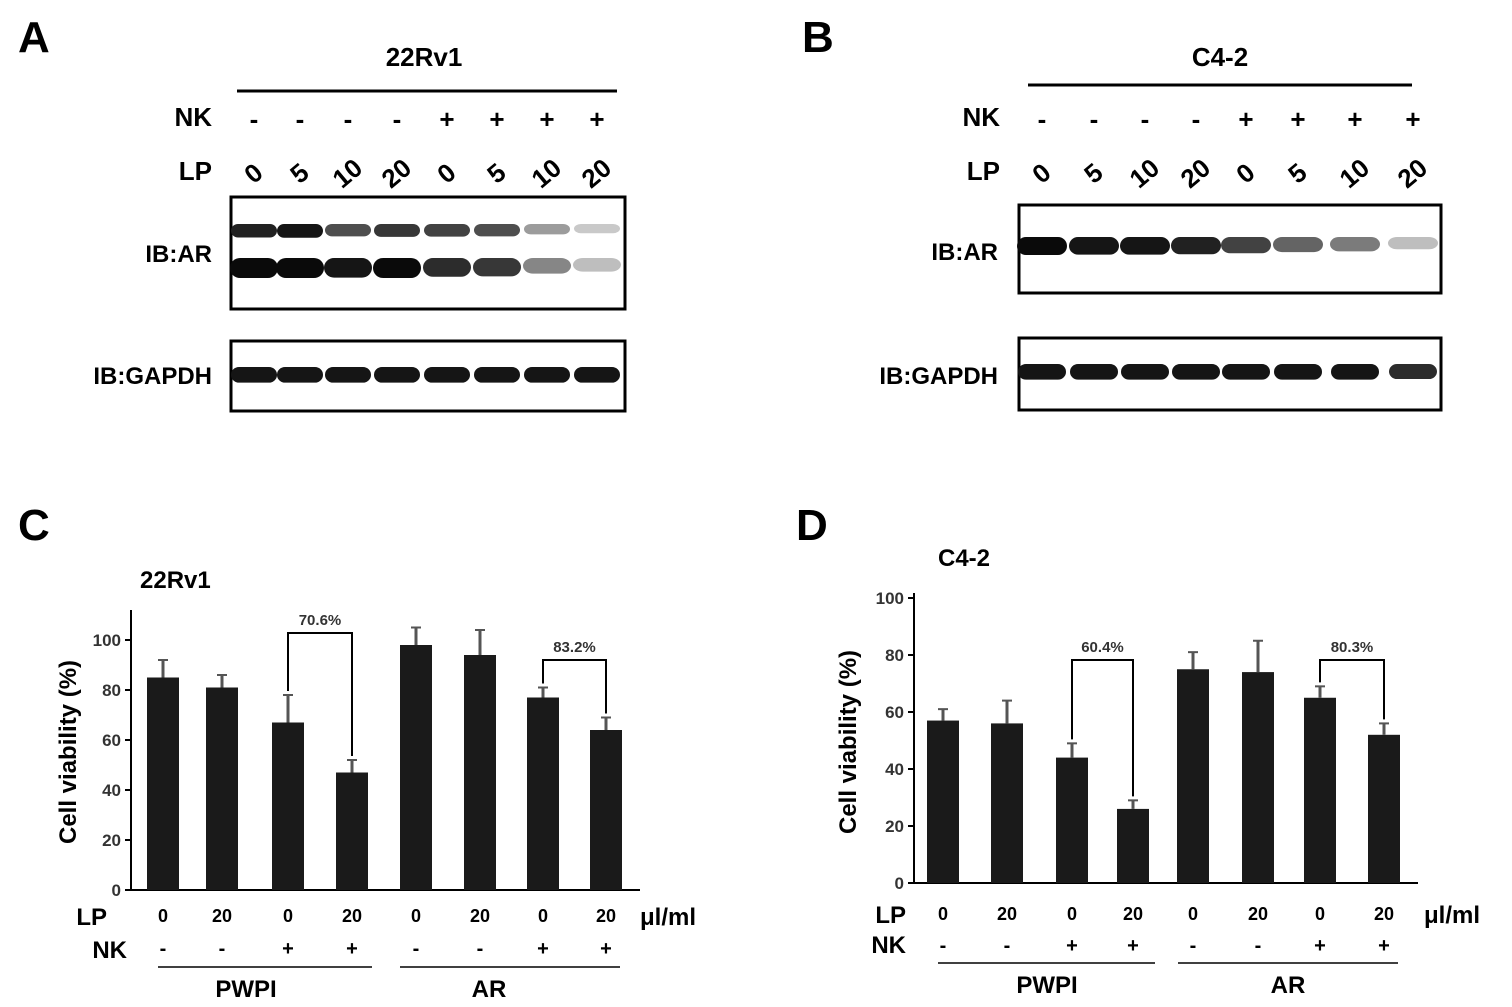 The width and height of the screenshot is (1512, 1007). What do you see at coordinates (1102, 647) in the screenshot?
I see `bracket-label: 60.4%` at bounding box center [1102, 647].